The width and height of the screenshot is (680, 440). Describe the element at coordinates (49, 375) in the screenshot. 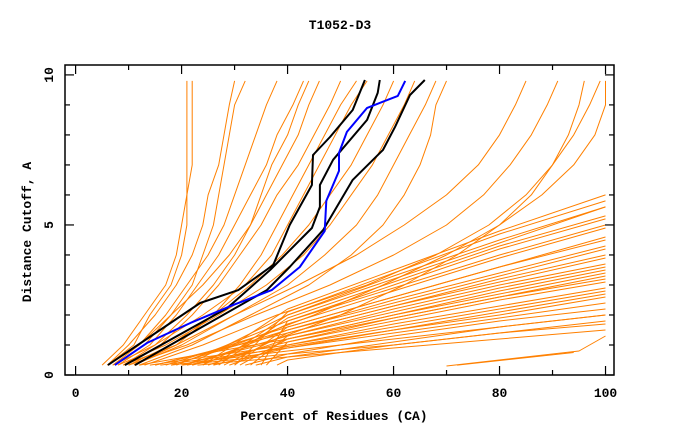

I see `y-tick-label: 0` at that location.